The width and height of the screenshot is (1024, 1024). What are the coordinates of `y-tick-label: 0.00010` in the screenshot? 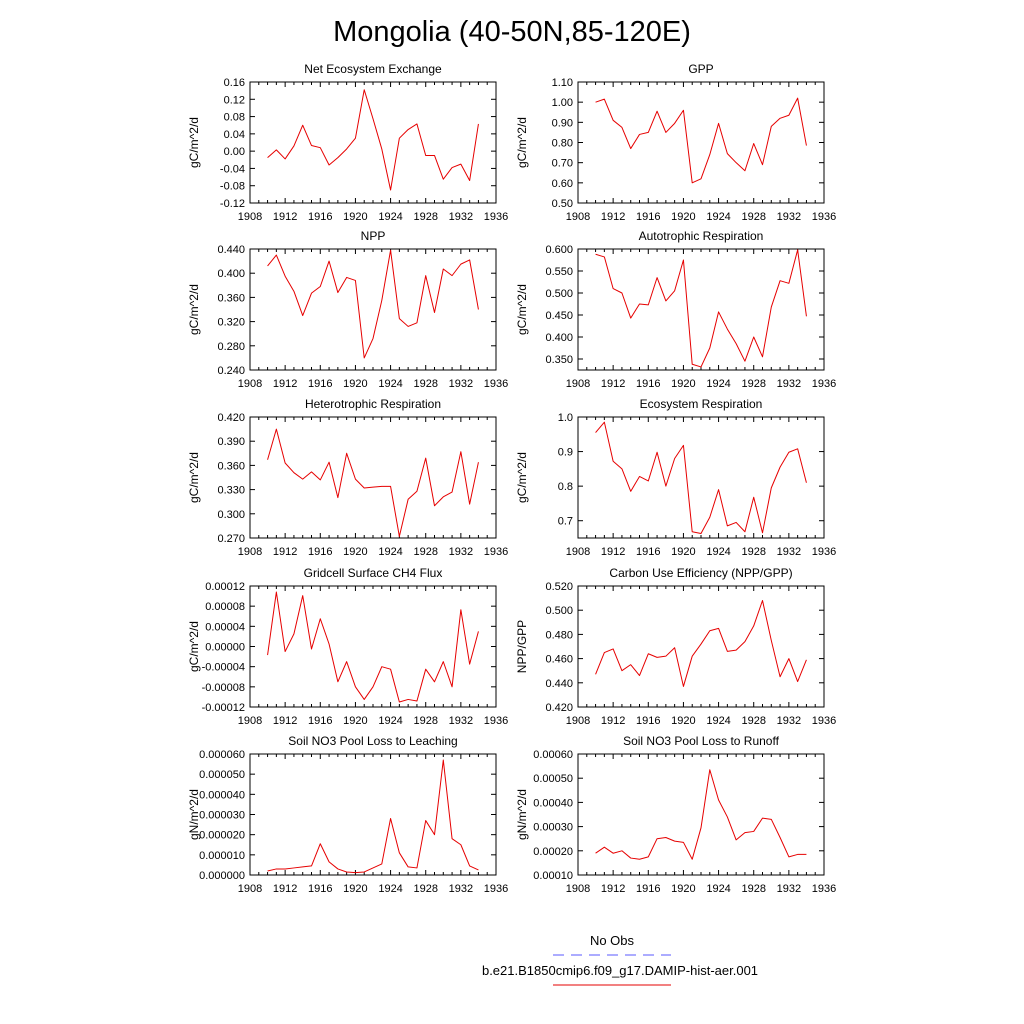 It's located at (553, 876).